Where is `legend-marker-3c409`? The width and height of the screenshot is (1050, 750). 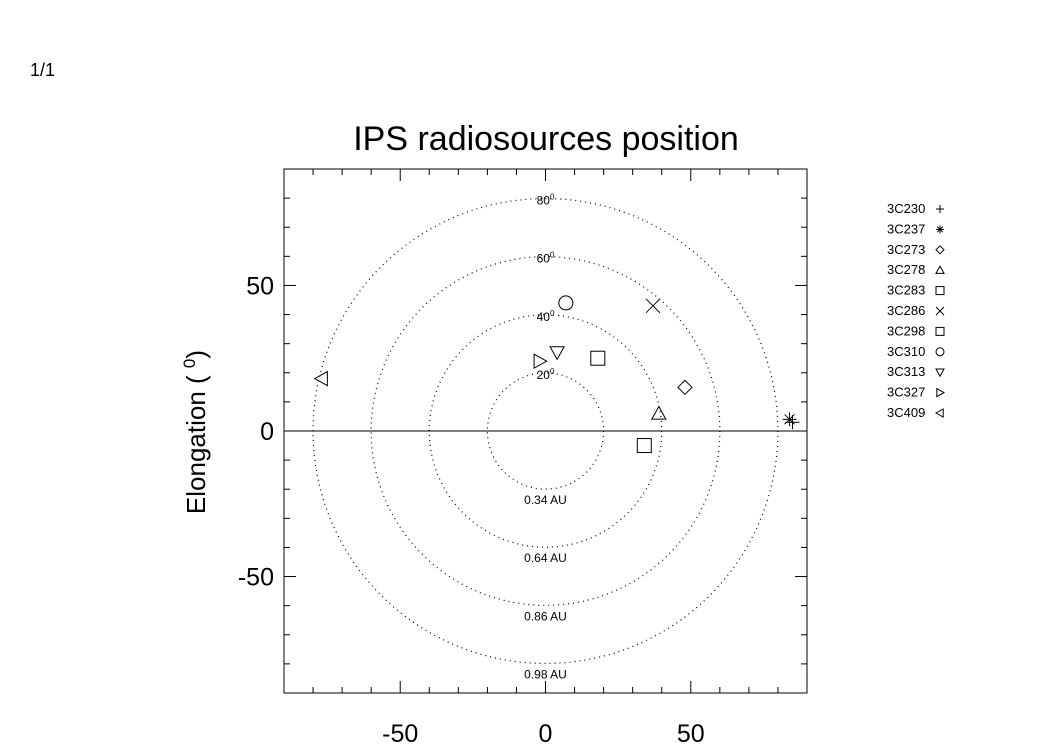
legend-marker-3c409 is located at coordinates (939, 413).